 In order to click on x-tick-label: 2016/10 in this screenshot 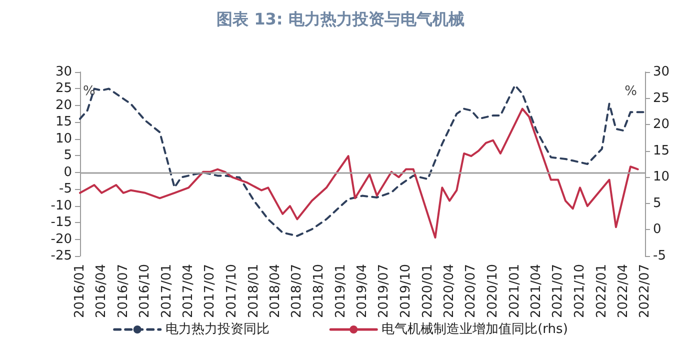, I will do `click(145, 291)`.